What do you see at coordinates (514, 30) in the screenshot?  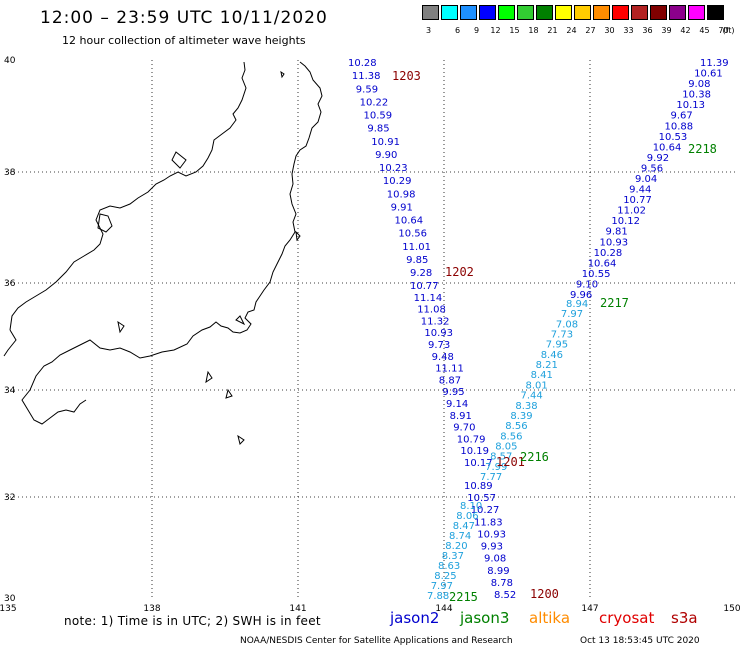 I see `scale-label: 15` at bounding box center [514, 30].